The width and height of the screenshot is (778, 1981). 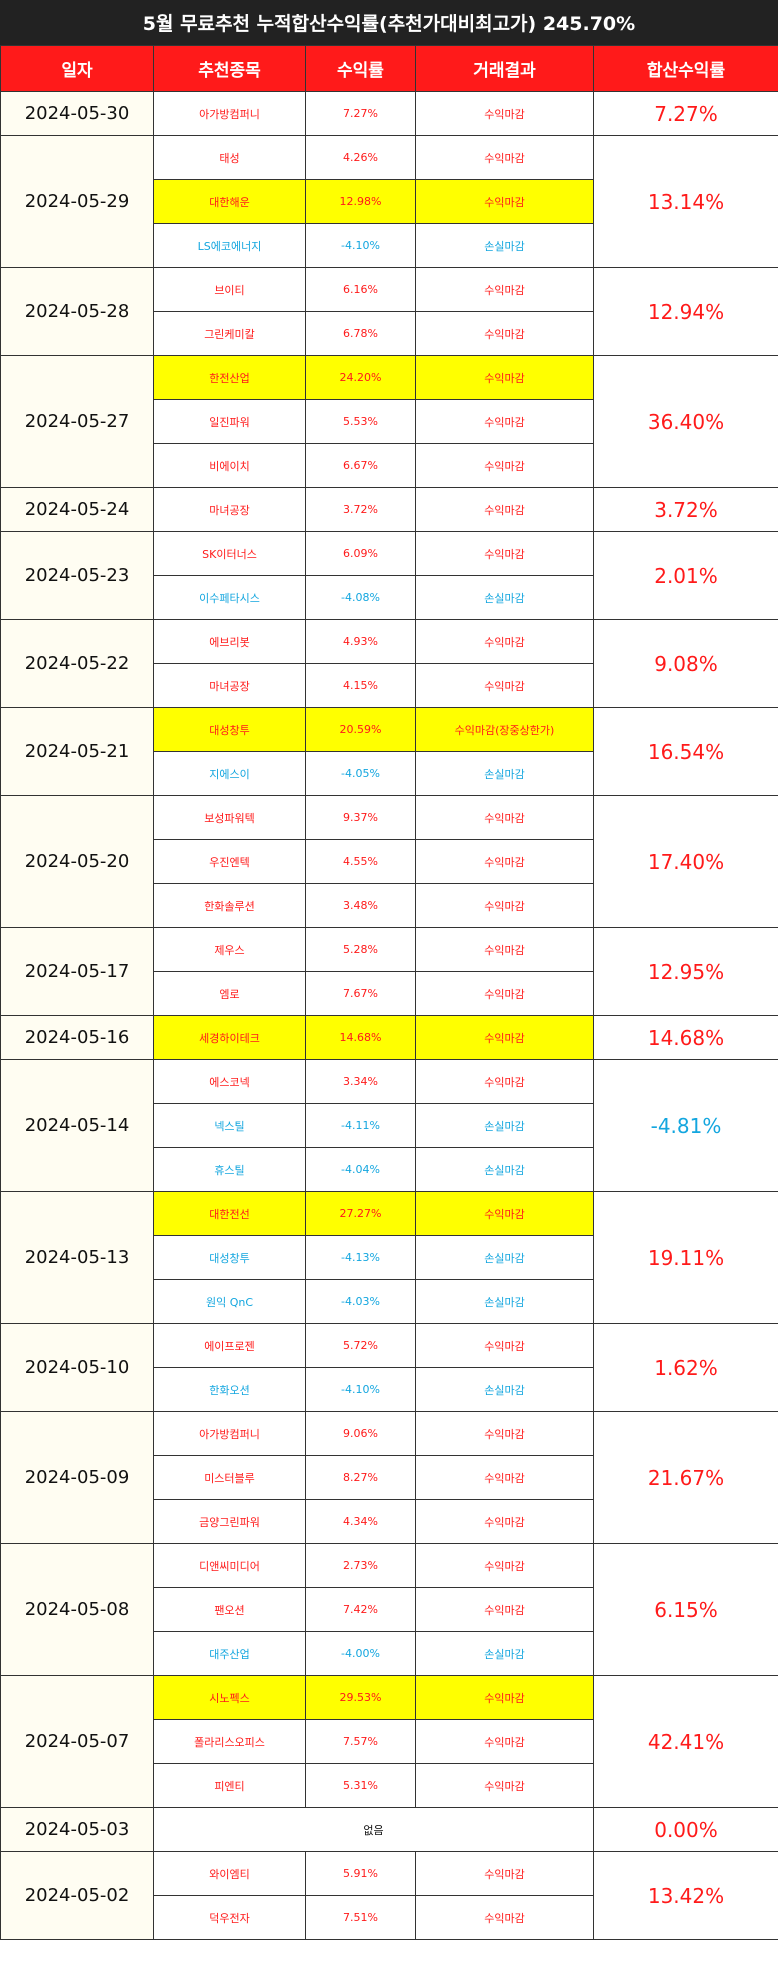 I want to click on table-row: 2024-05-28 브이티 6.16% 수익마감 12.94%, so click(x=389, y=311).